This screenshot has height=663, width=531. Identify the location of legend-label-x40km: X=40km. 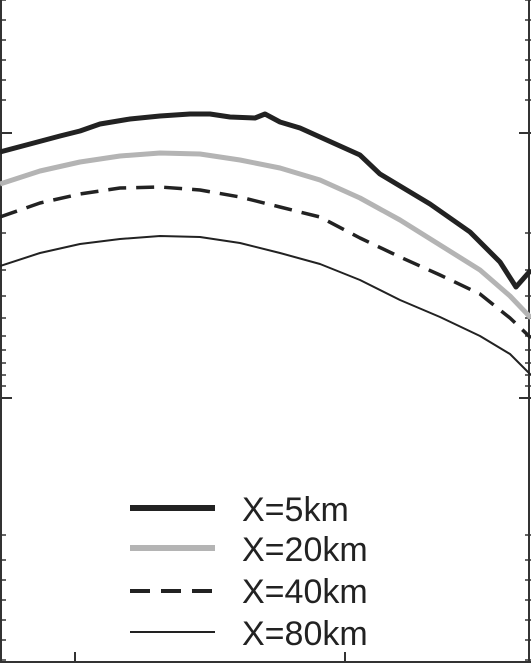
(305, 592).